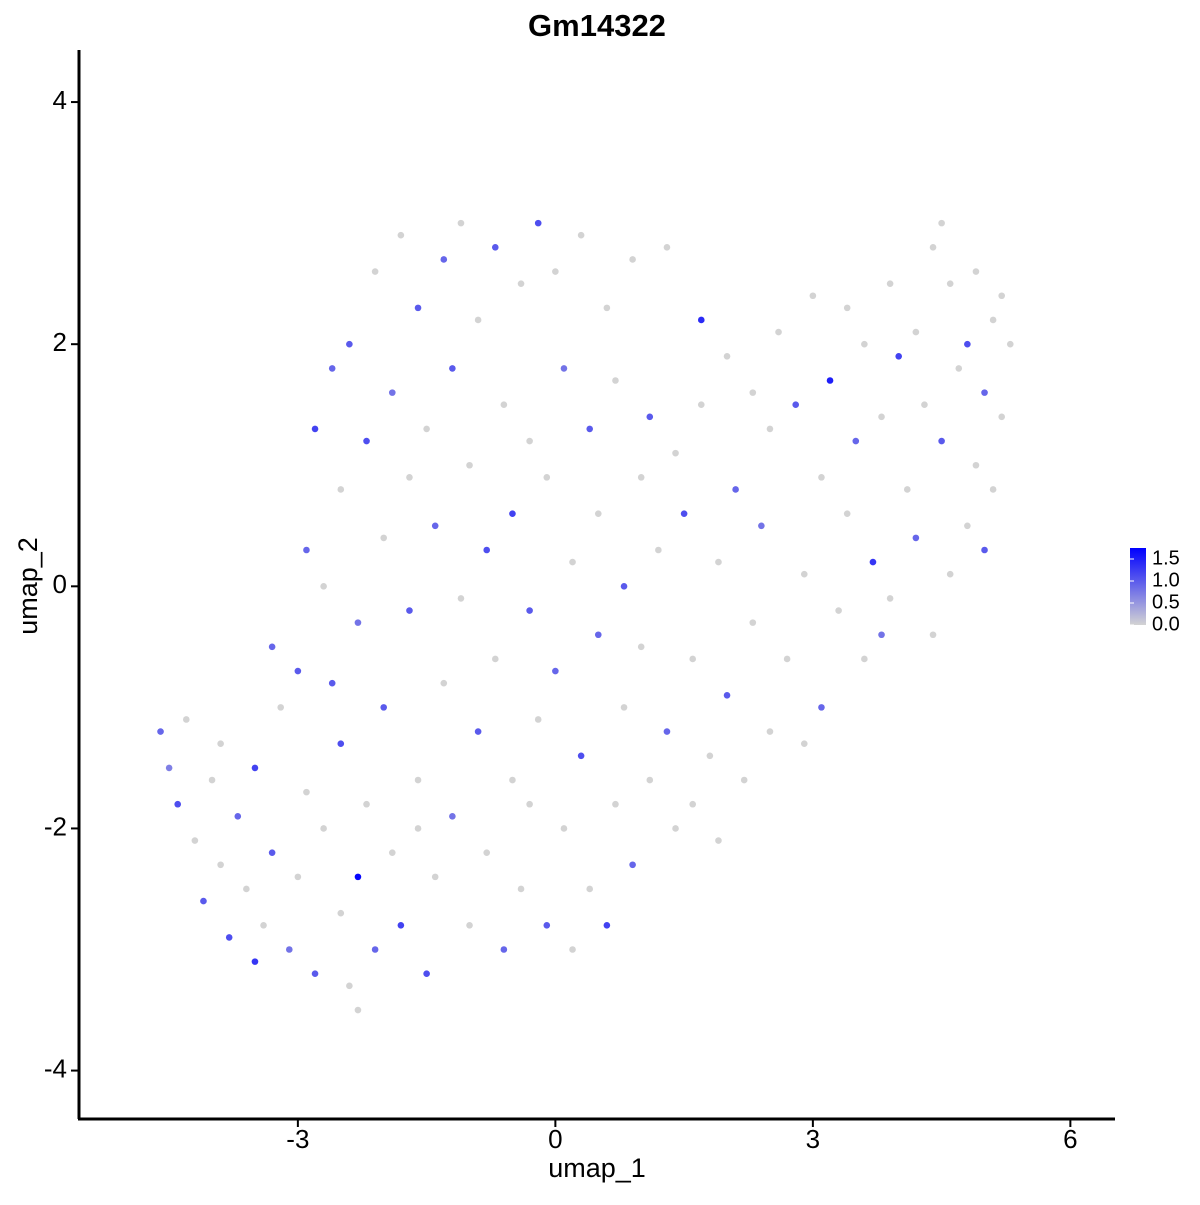  I want to click on y-tick-label: 4, so click(60, 100).